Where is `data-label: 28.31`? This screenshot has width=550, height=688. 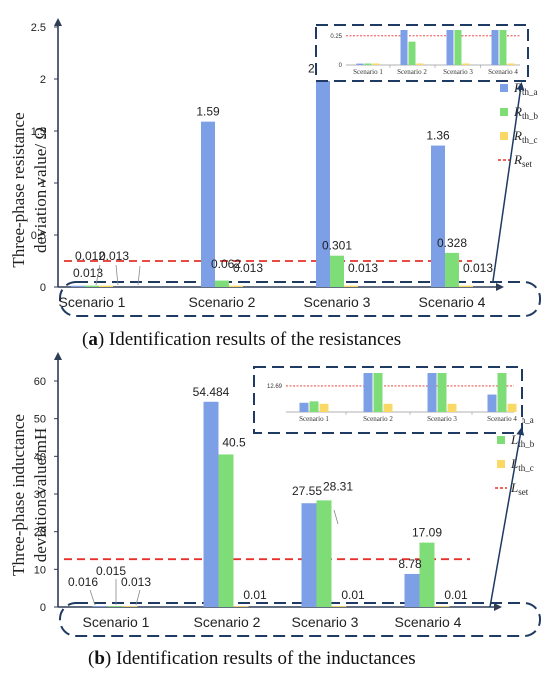 data-label: 28.31 is located at coordinates (338, 486).